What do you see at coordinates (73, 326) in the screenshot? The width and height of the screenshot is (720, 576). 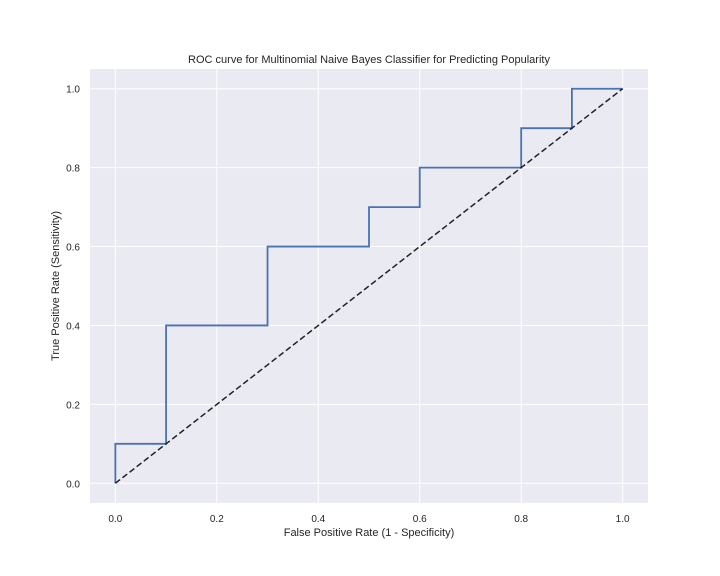 I see `y-tick-label: 0.4` at bounding box center [73, 326].